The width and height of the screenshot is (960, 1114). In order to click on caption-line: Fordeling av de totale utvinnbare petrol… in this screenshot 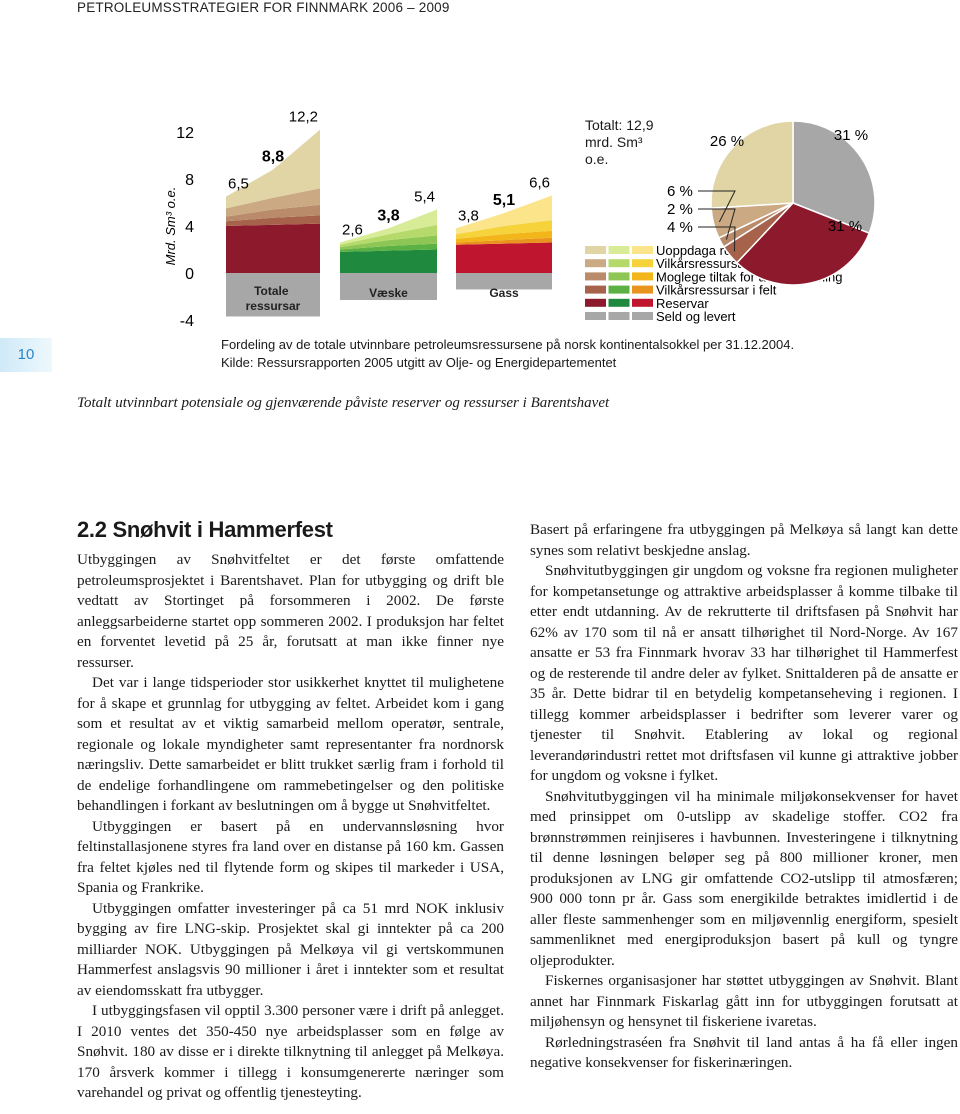, I will do `click(508, 344)`.